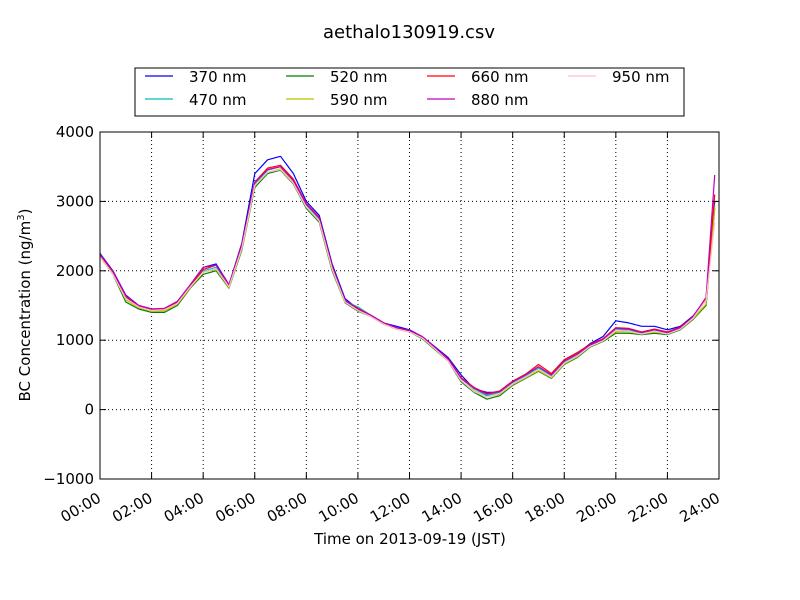  Describe the element at coordinates (409, 32) in the screenshot. I see `chart-title: aethalo130919.csv` at that location.